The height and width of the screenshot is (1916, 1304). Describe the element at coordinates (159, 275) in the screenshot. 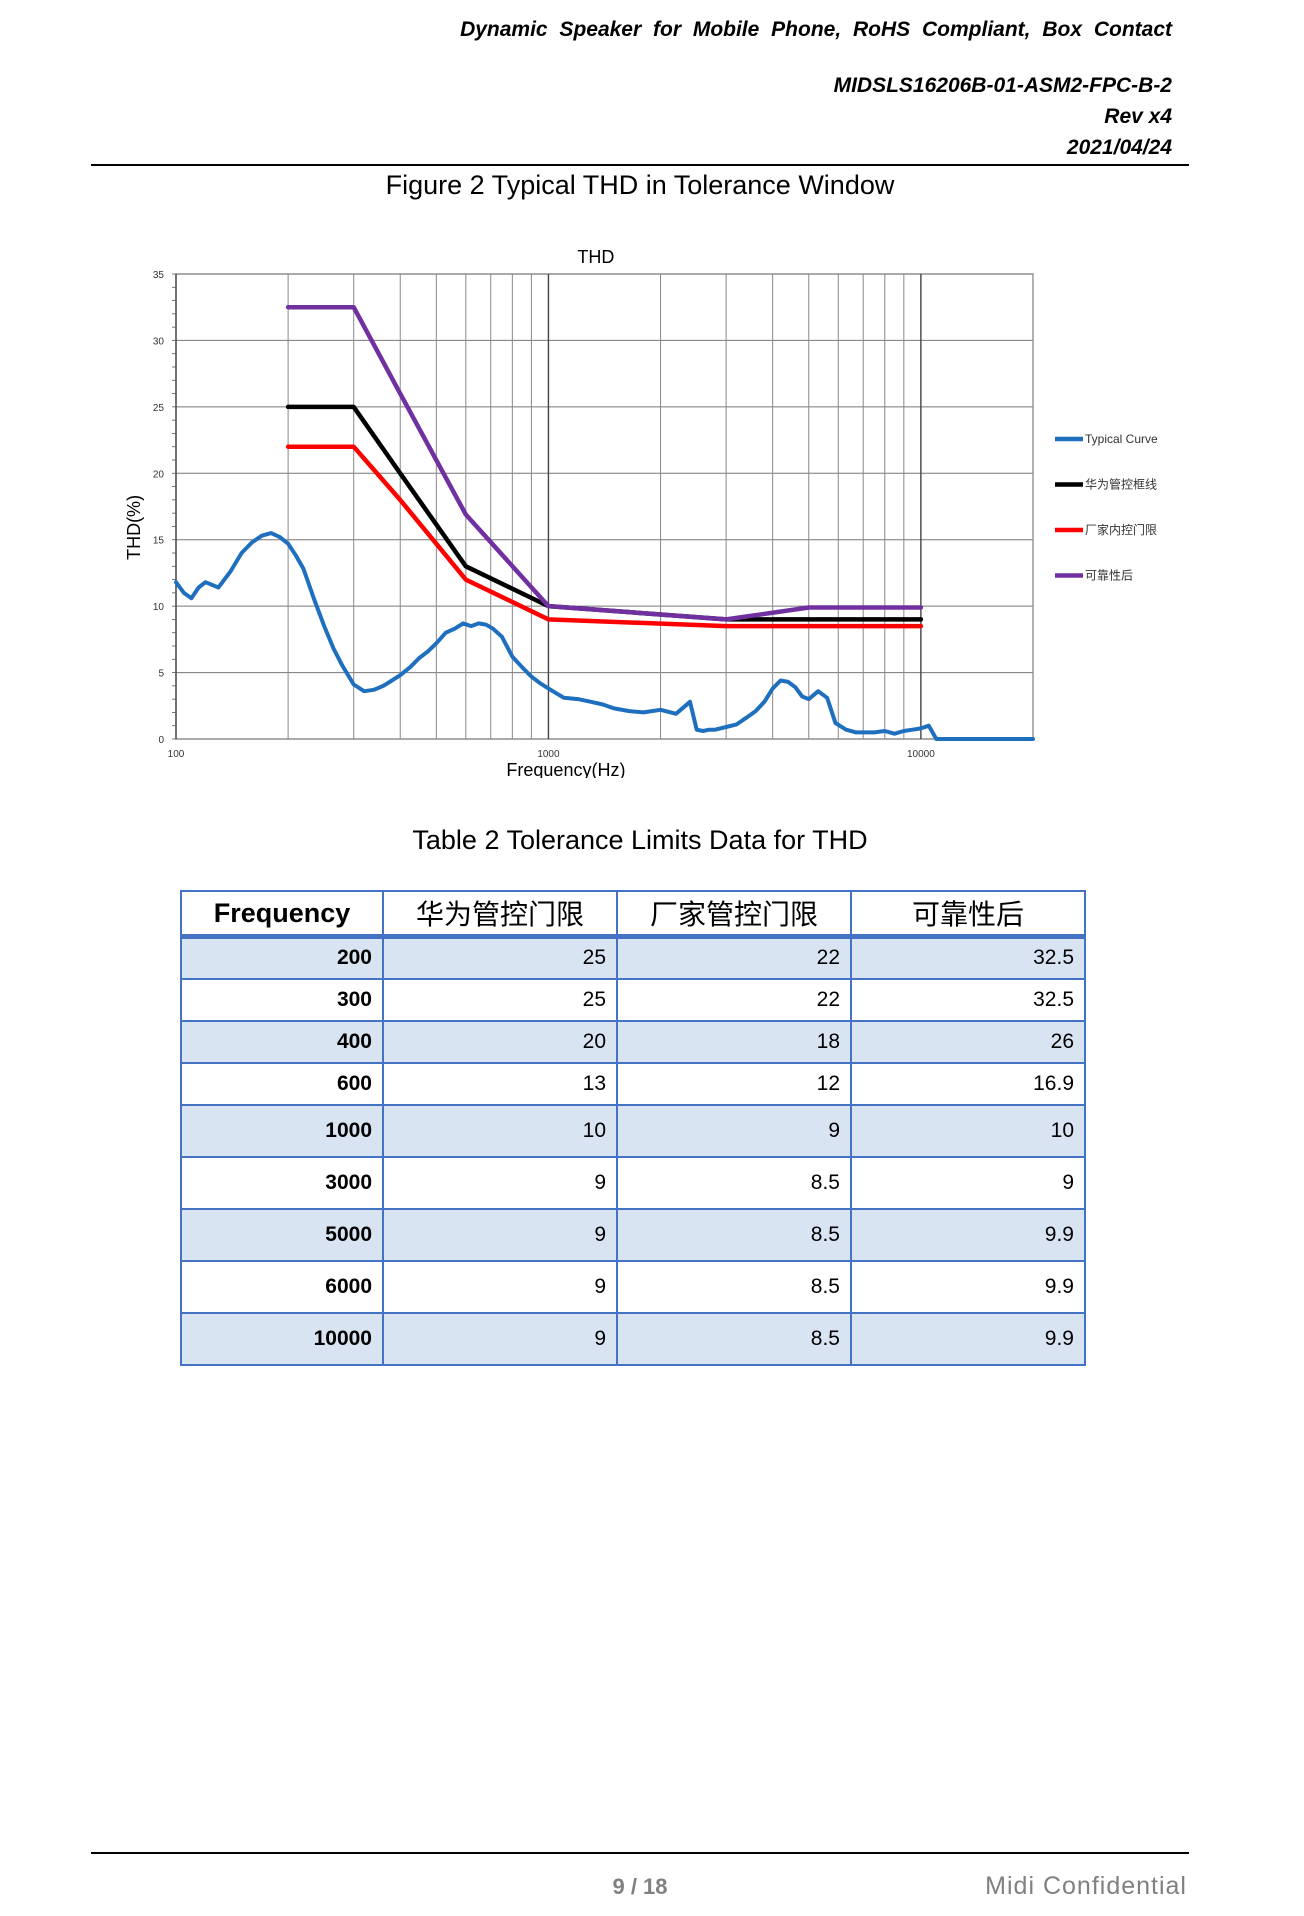

I see `y-tick-label: 35` at that location.